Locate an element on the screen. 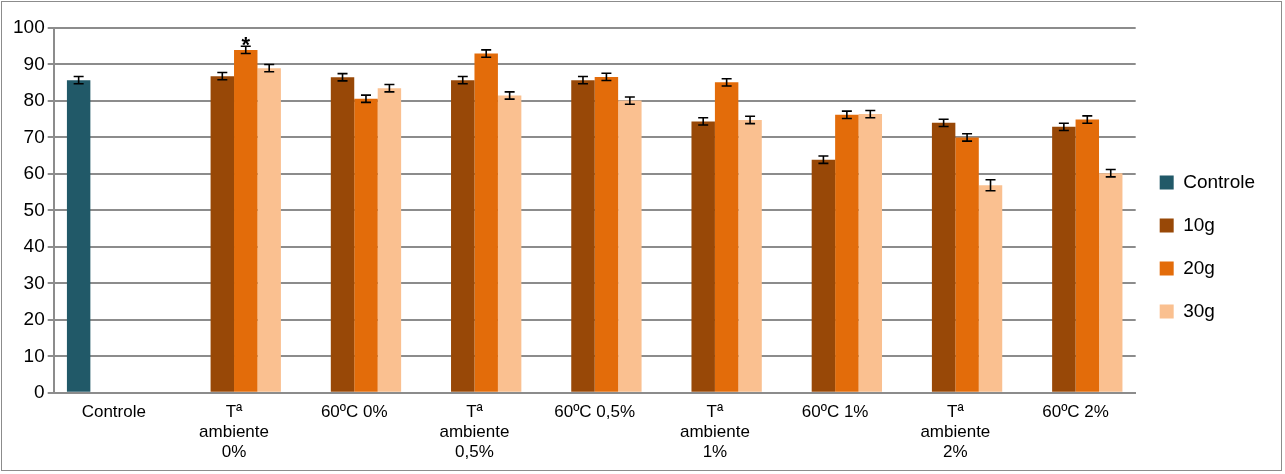 The image size is (1285, 474). y-tick-label: 100 is located at coordinates (29, 27).